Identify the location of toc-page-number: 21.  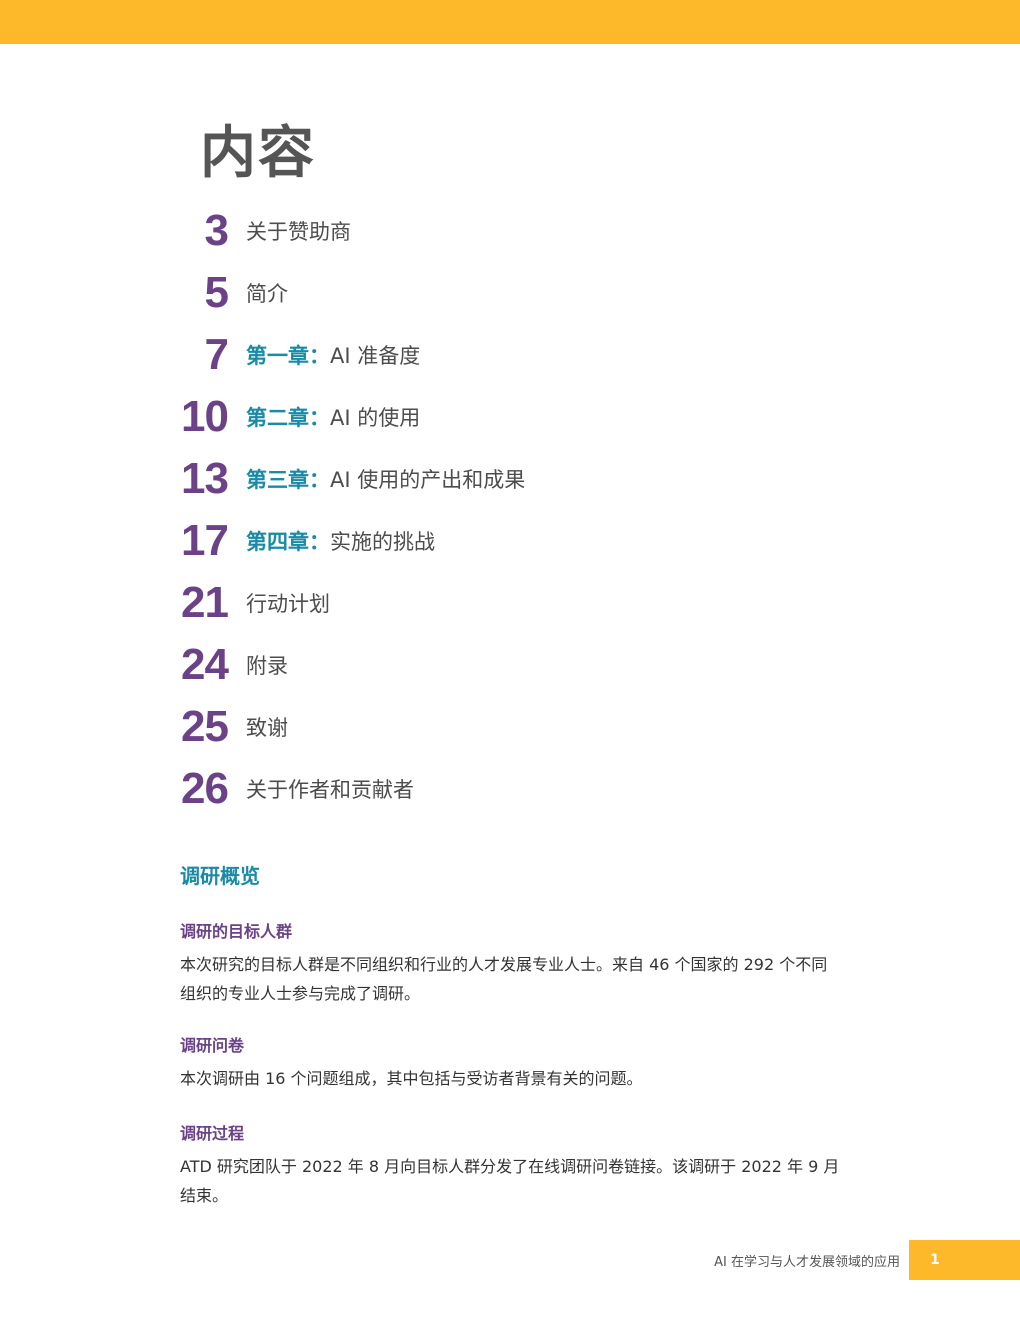
(205, 602).